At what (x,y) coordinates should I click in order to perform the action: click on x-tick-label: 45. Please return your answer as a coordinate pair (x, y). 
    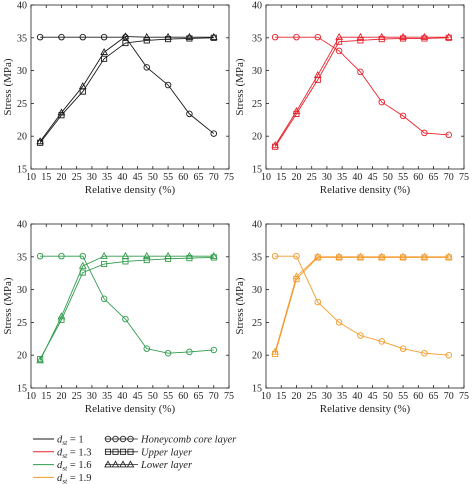
    Looking at the image, I should click on (138, 177).